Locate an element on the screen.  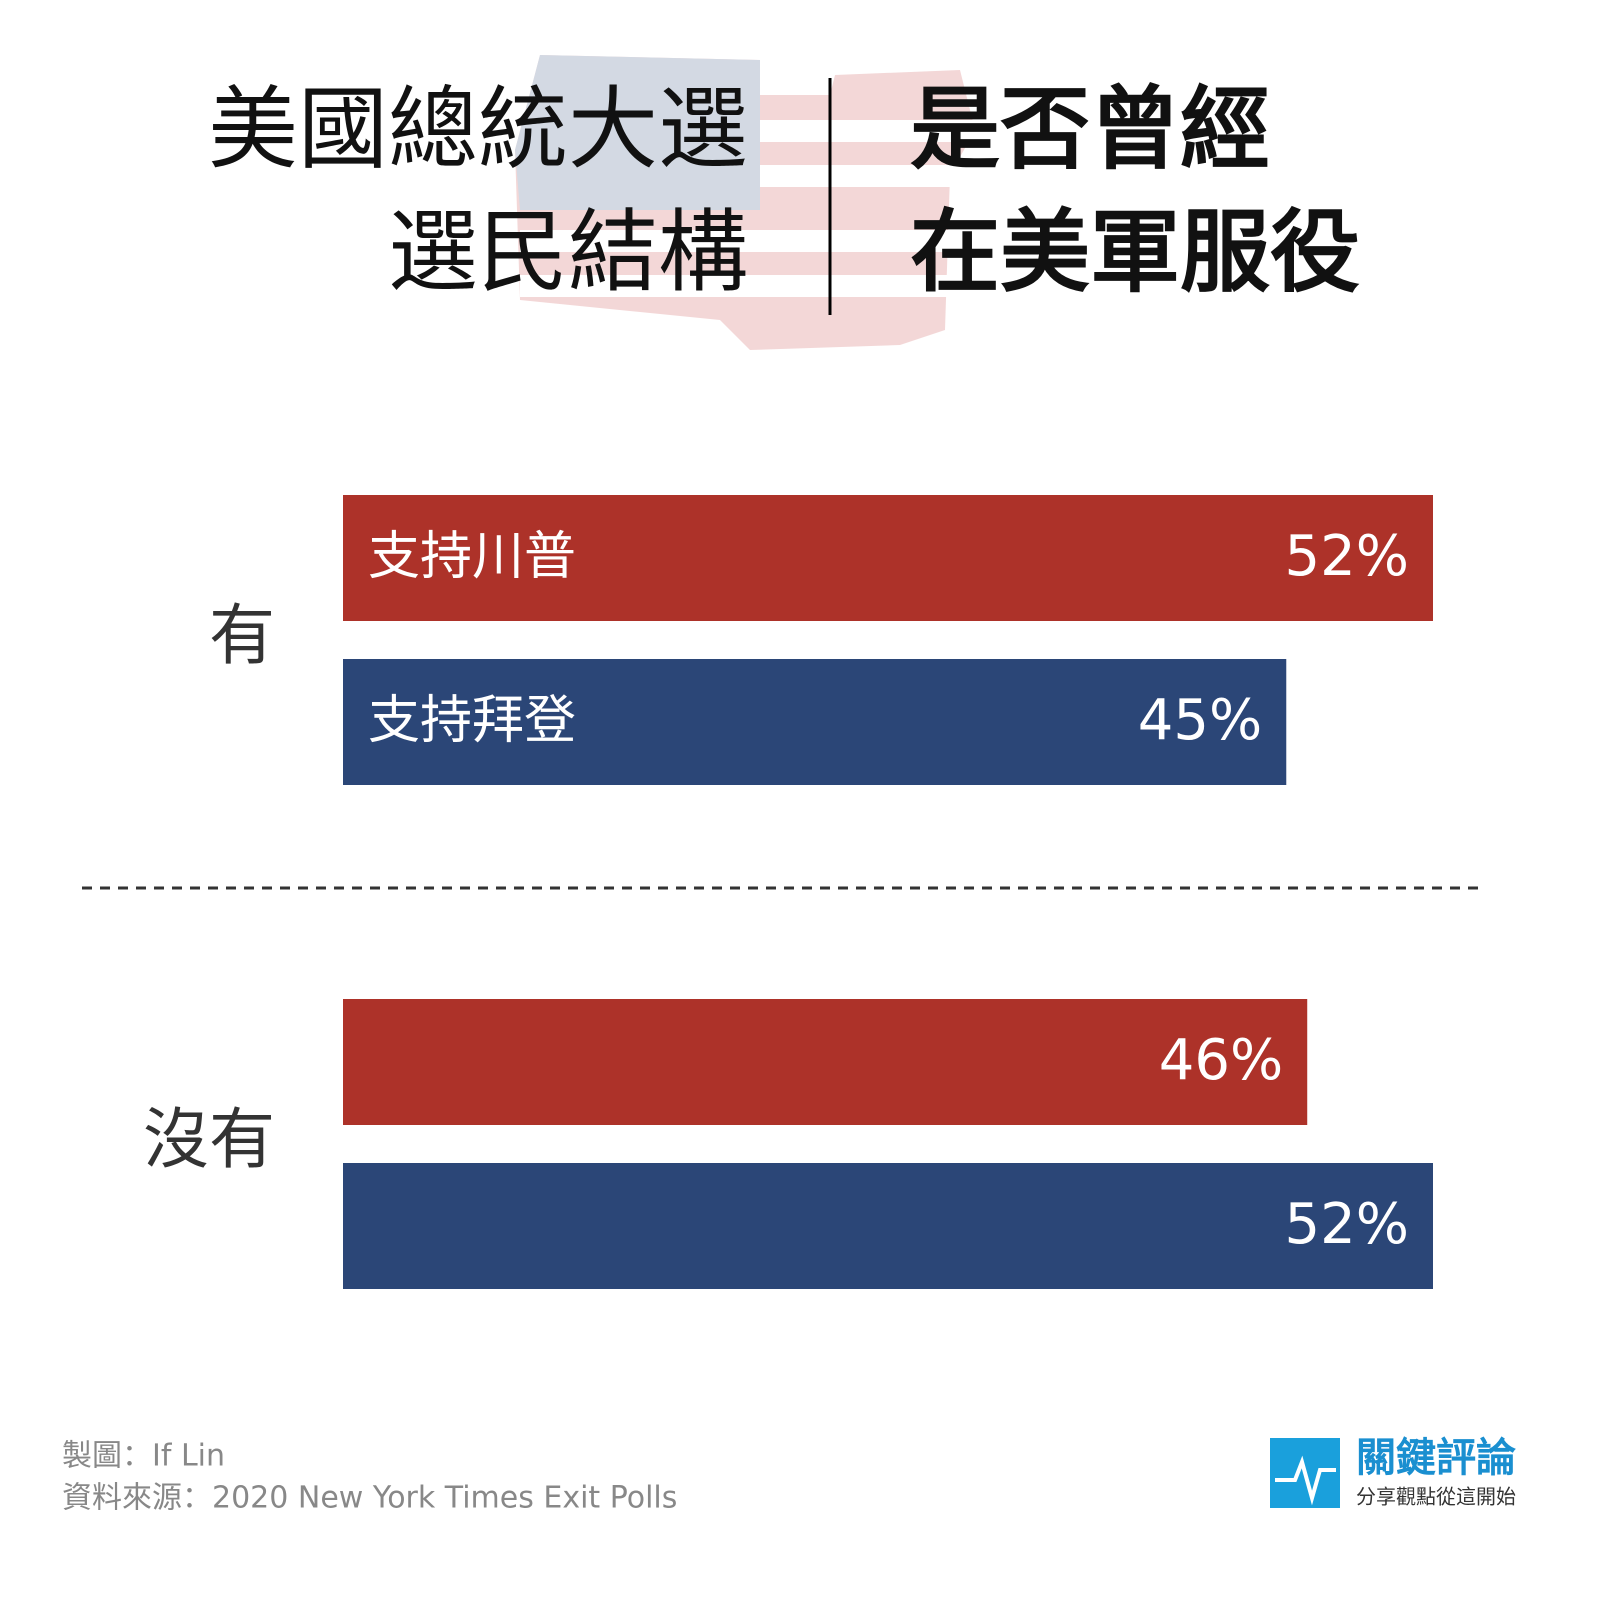
series-name: 支持拜登 is located at coordinates (472, 721).